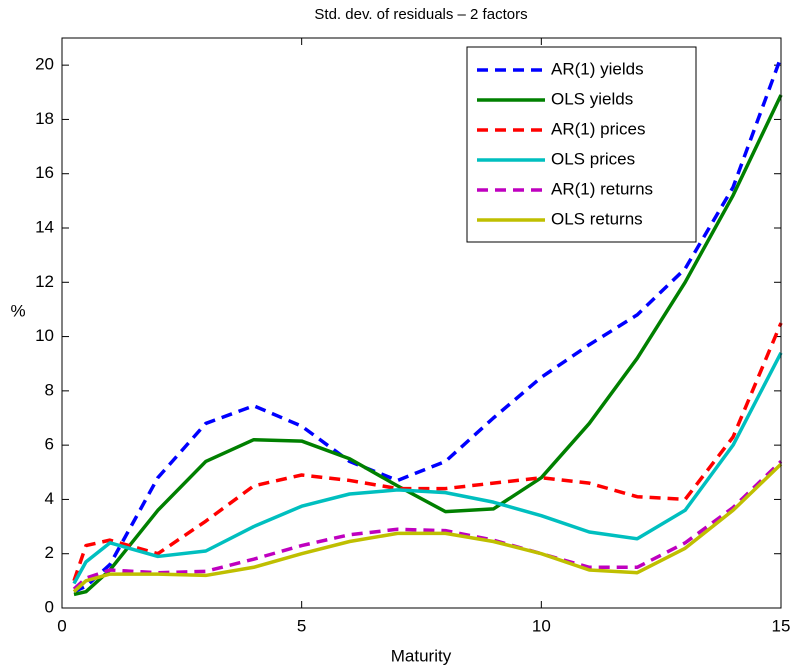  I want to click on y-tick-label: 2, so click(49, 552).